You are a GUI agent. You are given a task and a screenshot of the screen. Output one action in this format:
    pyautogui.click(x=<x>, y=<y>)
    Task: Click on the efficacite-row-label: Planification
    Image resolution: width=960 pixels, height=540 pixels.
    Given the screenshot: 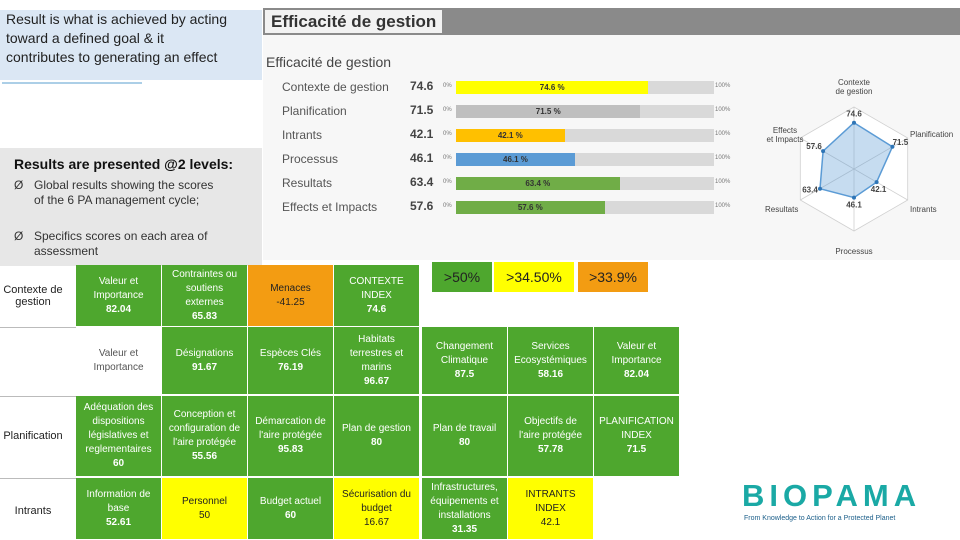 What is the action you would take?
    pyautogui.click(x=314, y=111)
    